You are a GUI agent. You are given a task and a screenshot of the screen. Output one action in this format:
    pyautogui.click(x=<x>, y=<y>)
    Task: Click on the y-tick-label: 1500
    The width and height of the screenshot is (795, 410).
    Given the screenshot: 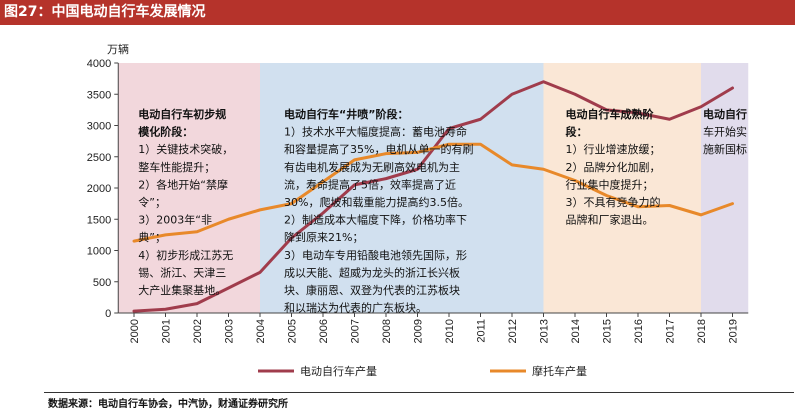 What is the action you would take?
    pyautogui.click(x=99, y=220)
    